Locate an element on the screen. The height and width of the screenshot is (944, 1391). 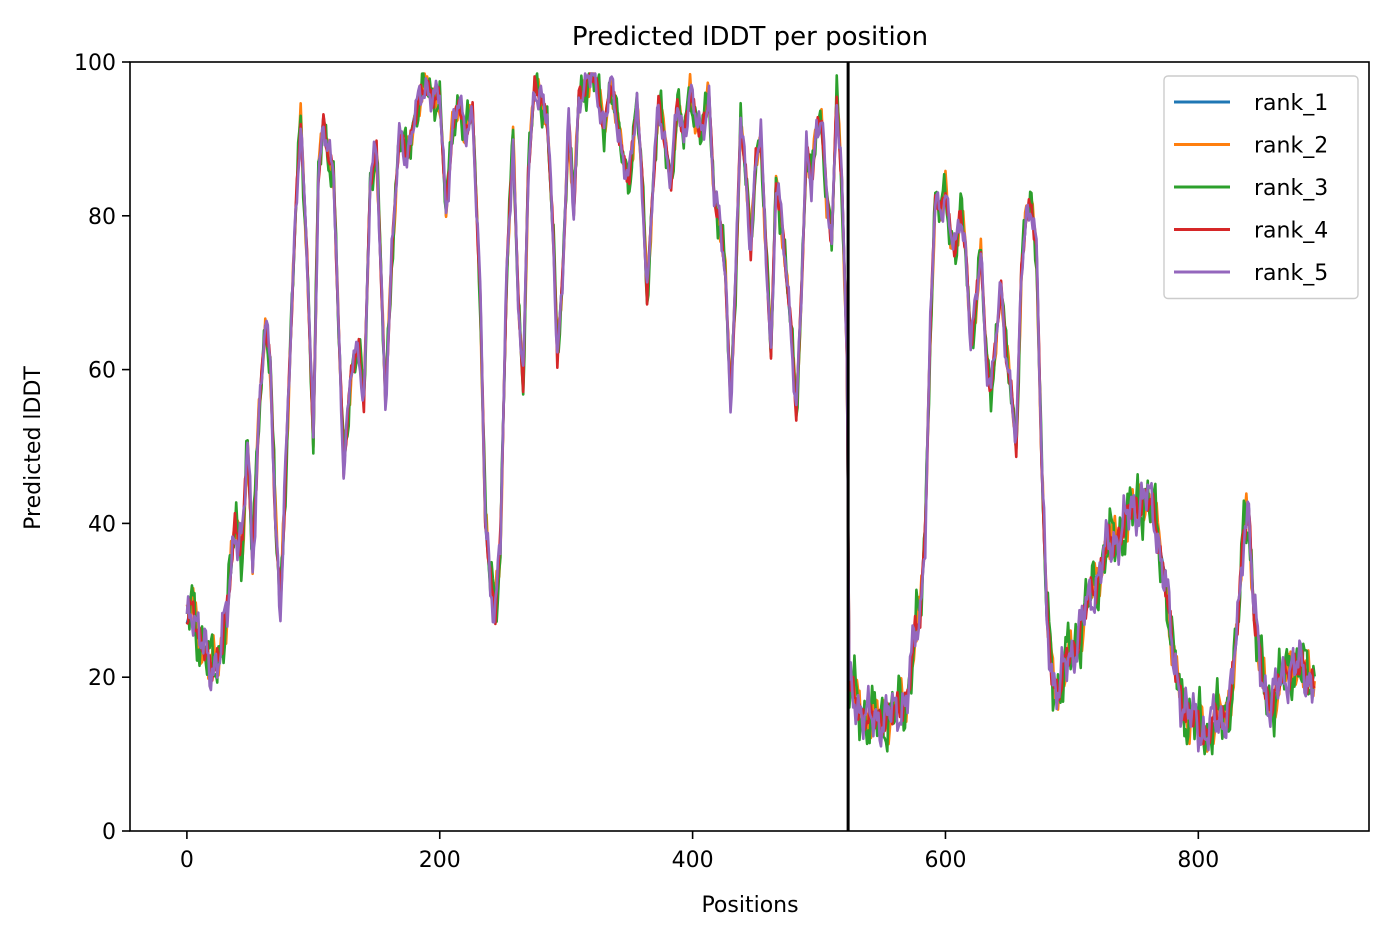
x-tick-label: 600 is located at coordinates (945, 860).